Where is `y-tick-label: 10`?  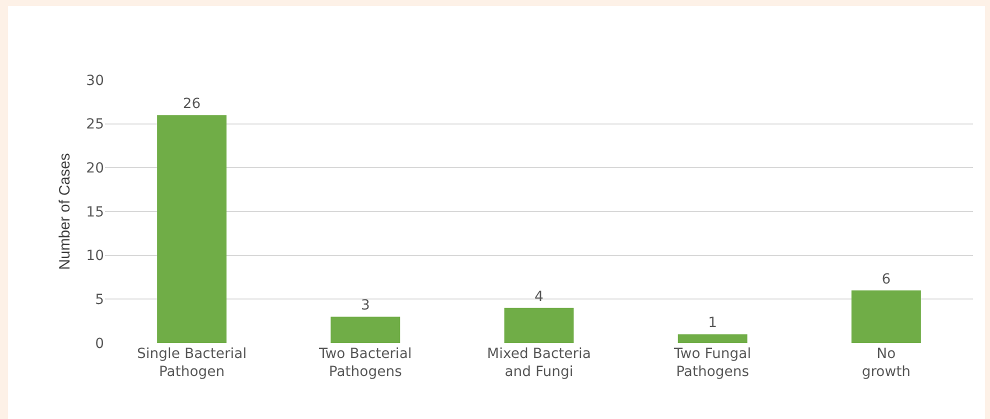
y-tick-label: 10 is located at coordinates (95, 256).